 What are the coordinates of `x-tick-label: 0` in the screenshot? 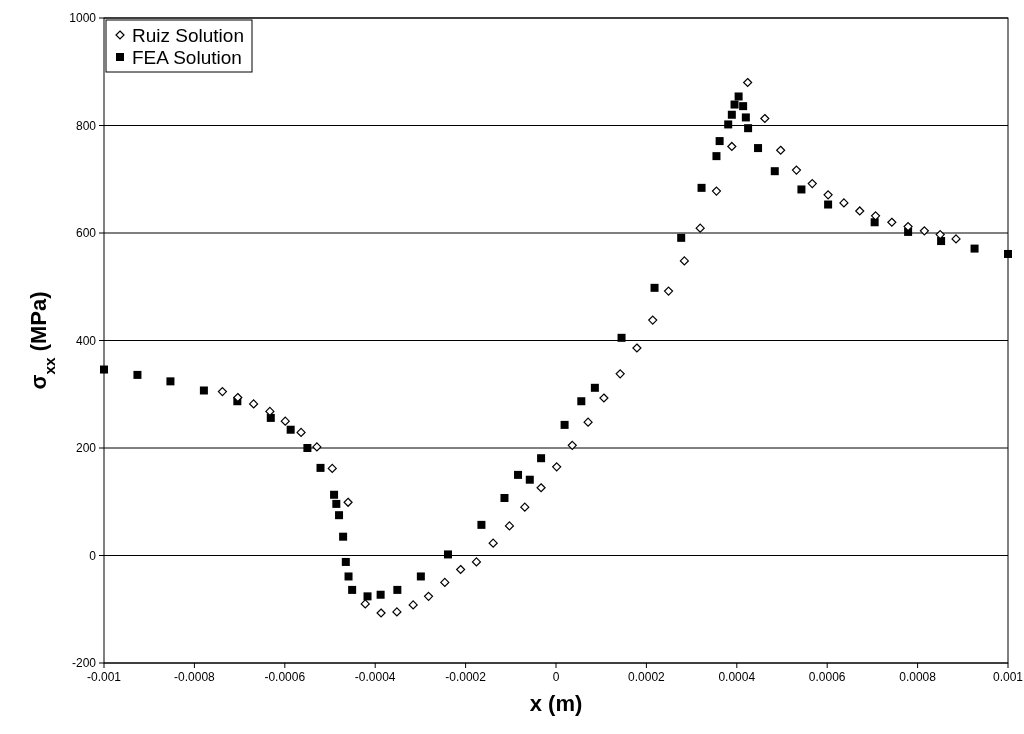 It's located at (556, 677).